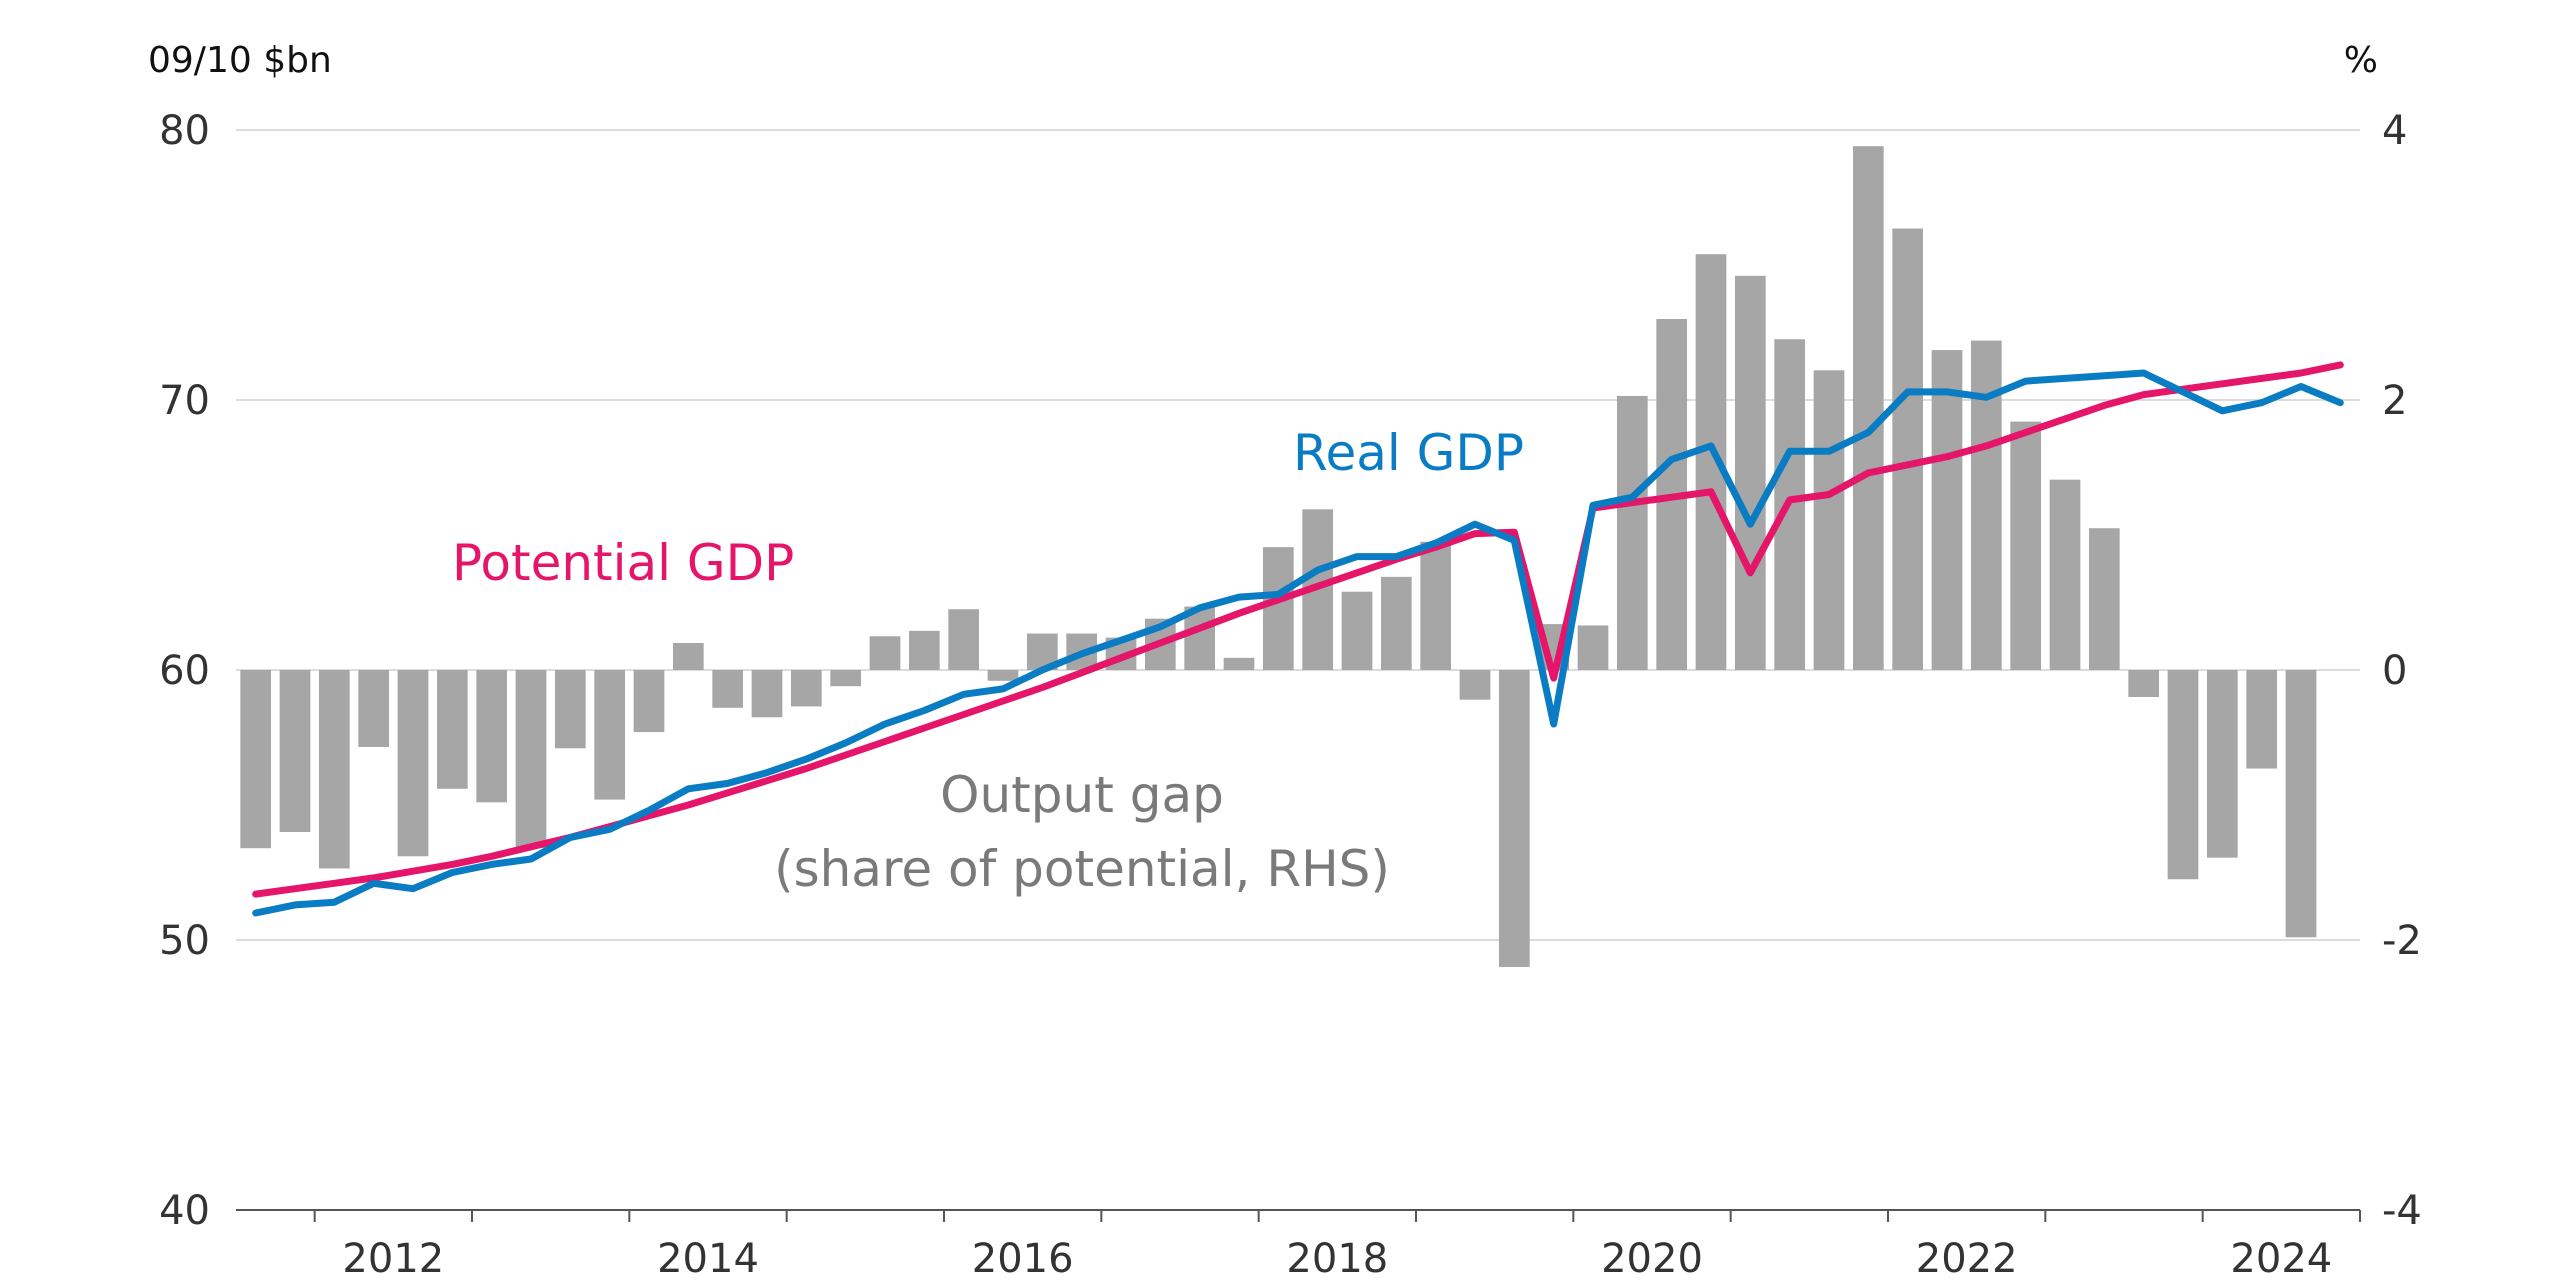  Describe the element at coordinates (2394, 131) in the screenshot. I see `right-tick-label: 4` at that location.